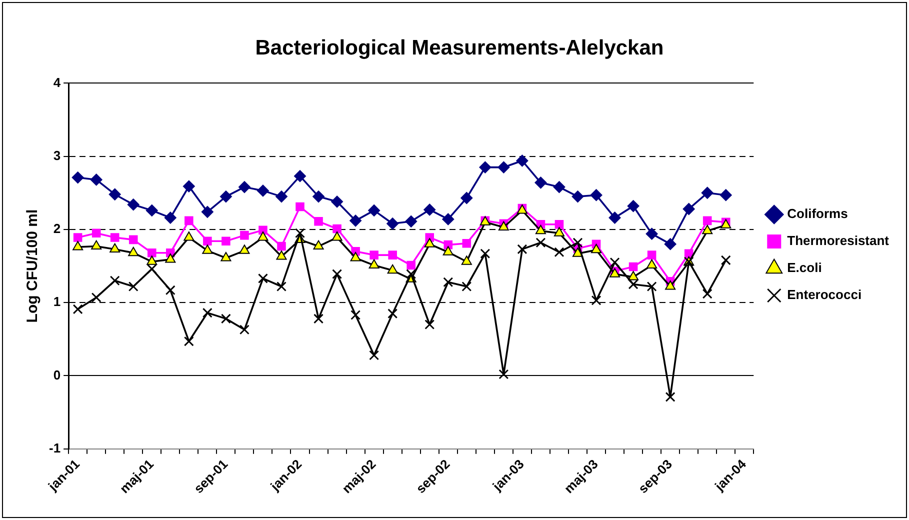 This screenshot has height=520, width=909. I want to click on y-tick-label: 2, so click(57, 228).